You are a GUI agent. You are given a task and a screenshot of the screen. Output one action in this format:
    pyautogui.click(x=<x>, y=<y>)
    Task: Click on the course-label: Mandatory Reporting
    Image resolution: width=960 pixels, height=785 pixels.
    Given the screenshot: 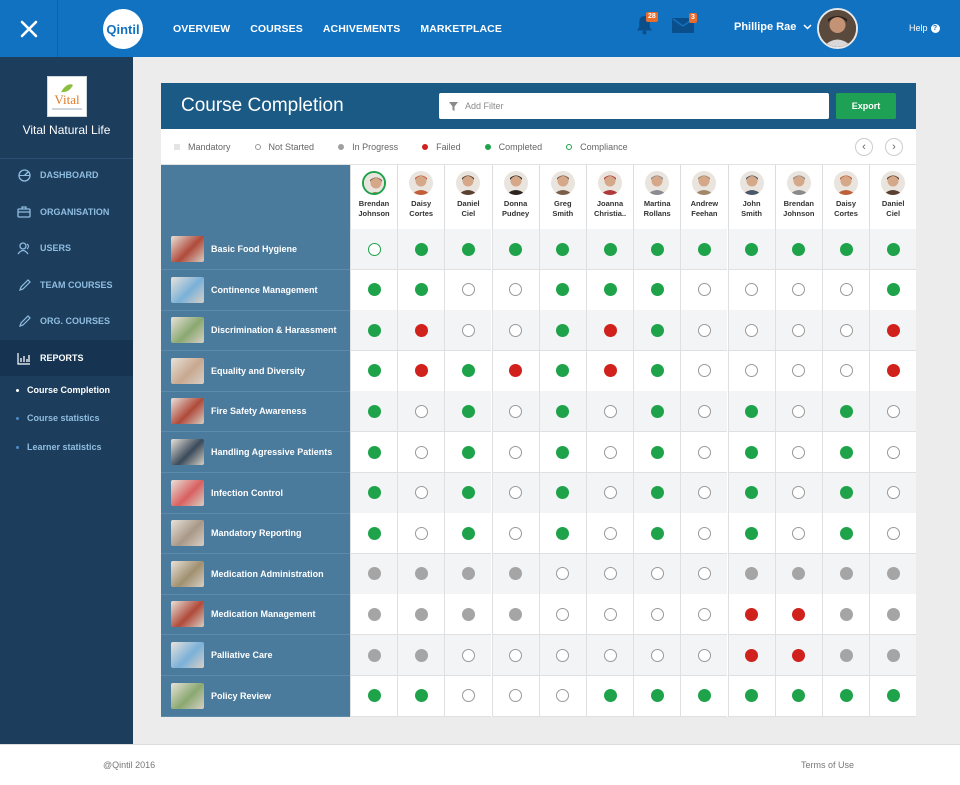 What is the action you would take?
    pyautogui.click(x=255, y=534)
    